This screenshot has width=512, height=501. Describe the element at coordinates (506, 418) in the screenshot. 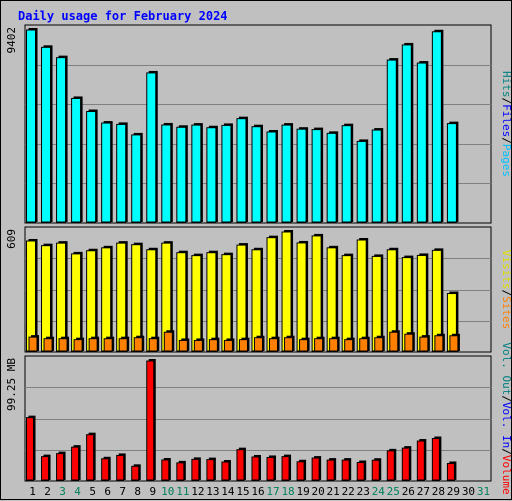

I see `legend-volume: Vol. Out/Vol. In/Volume` at that location.